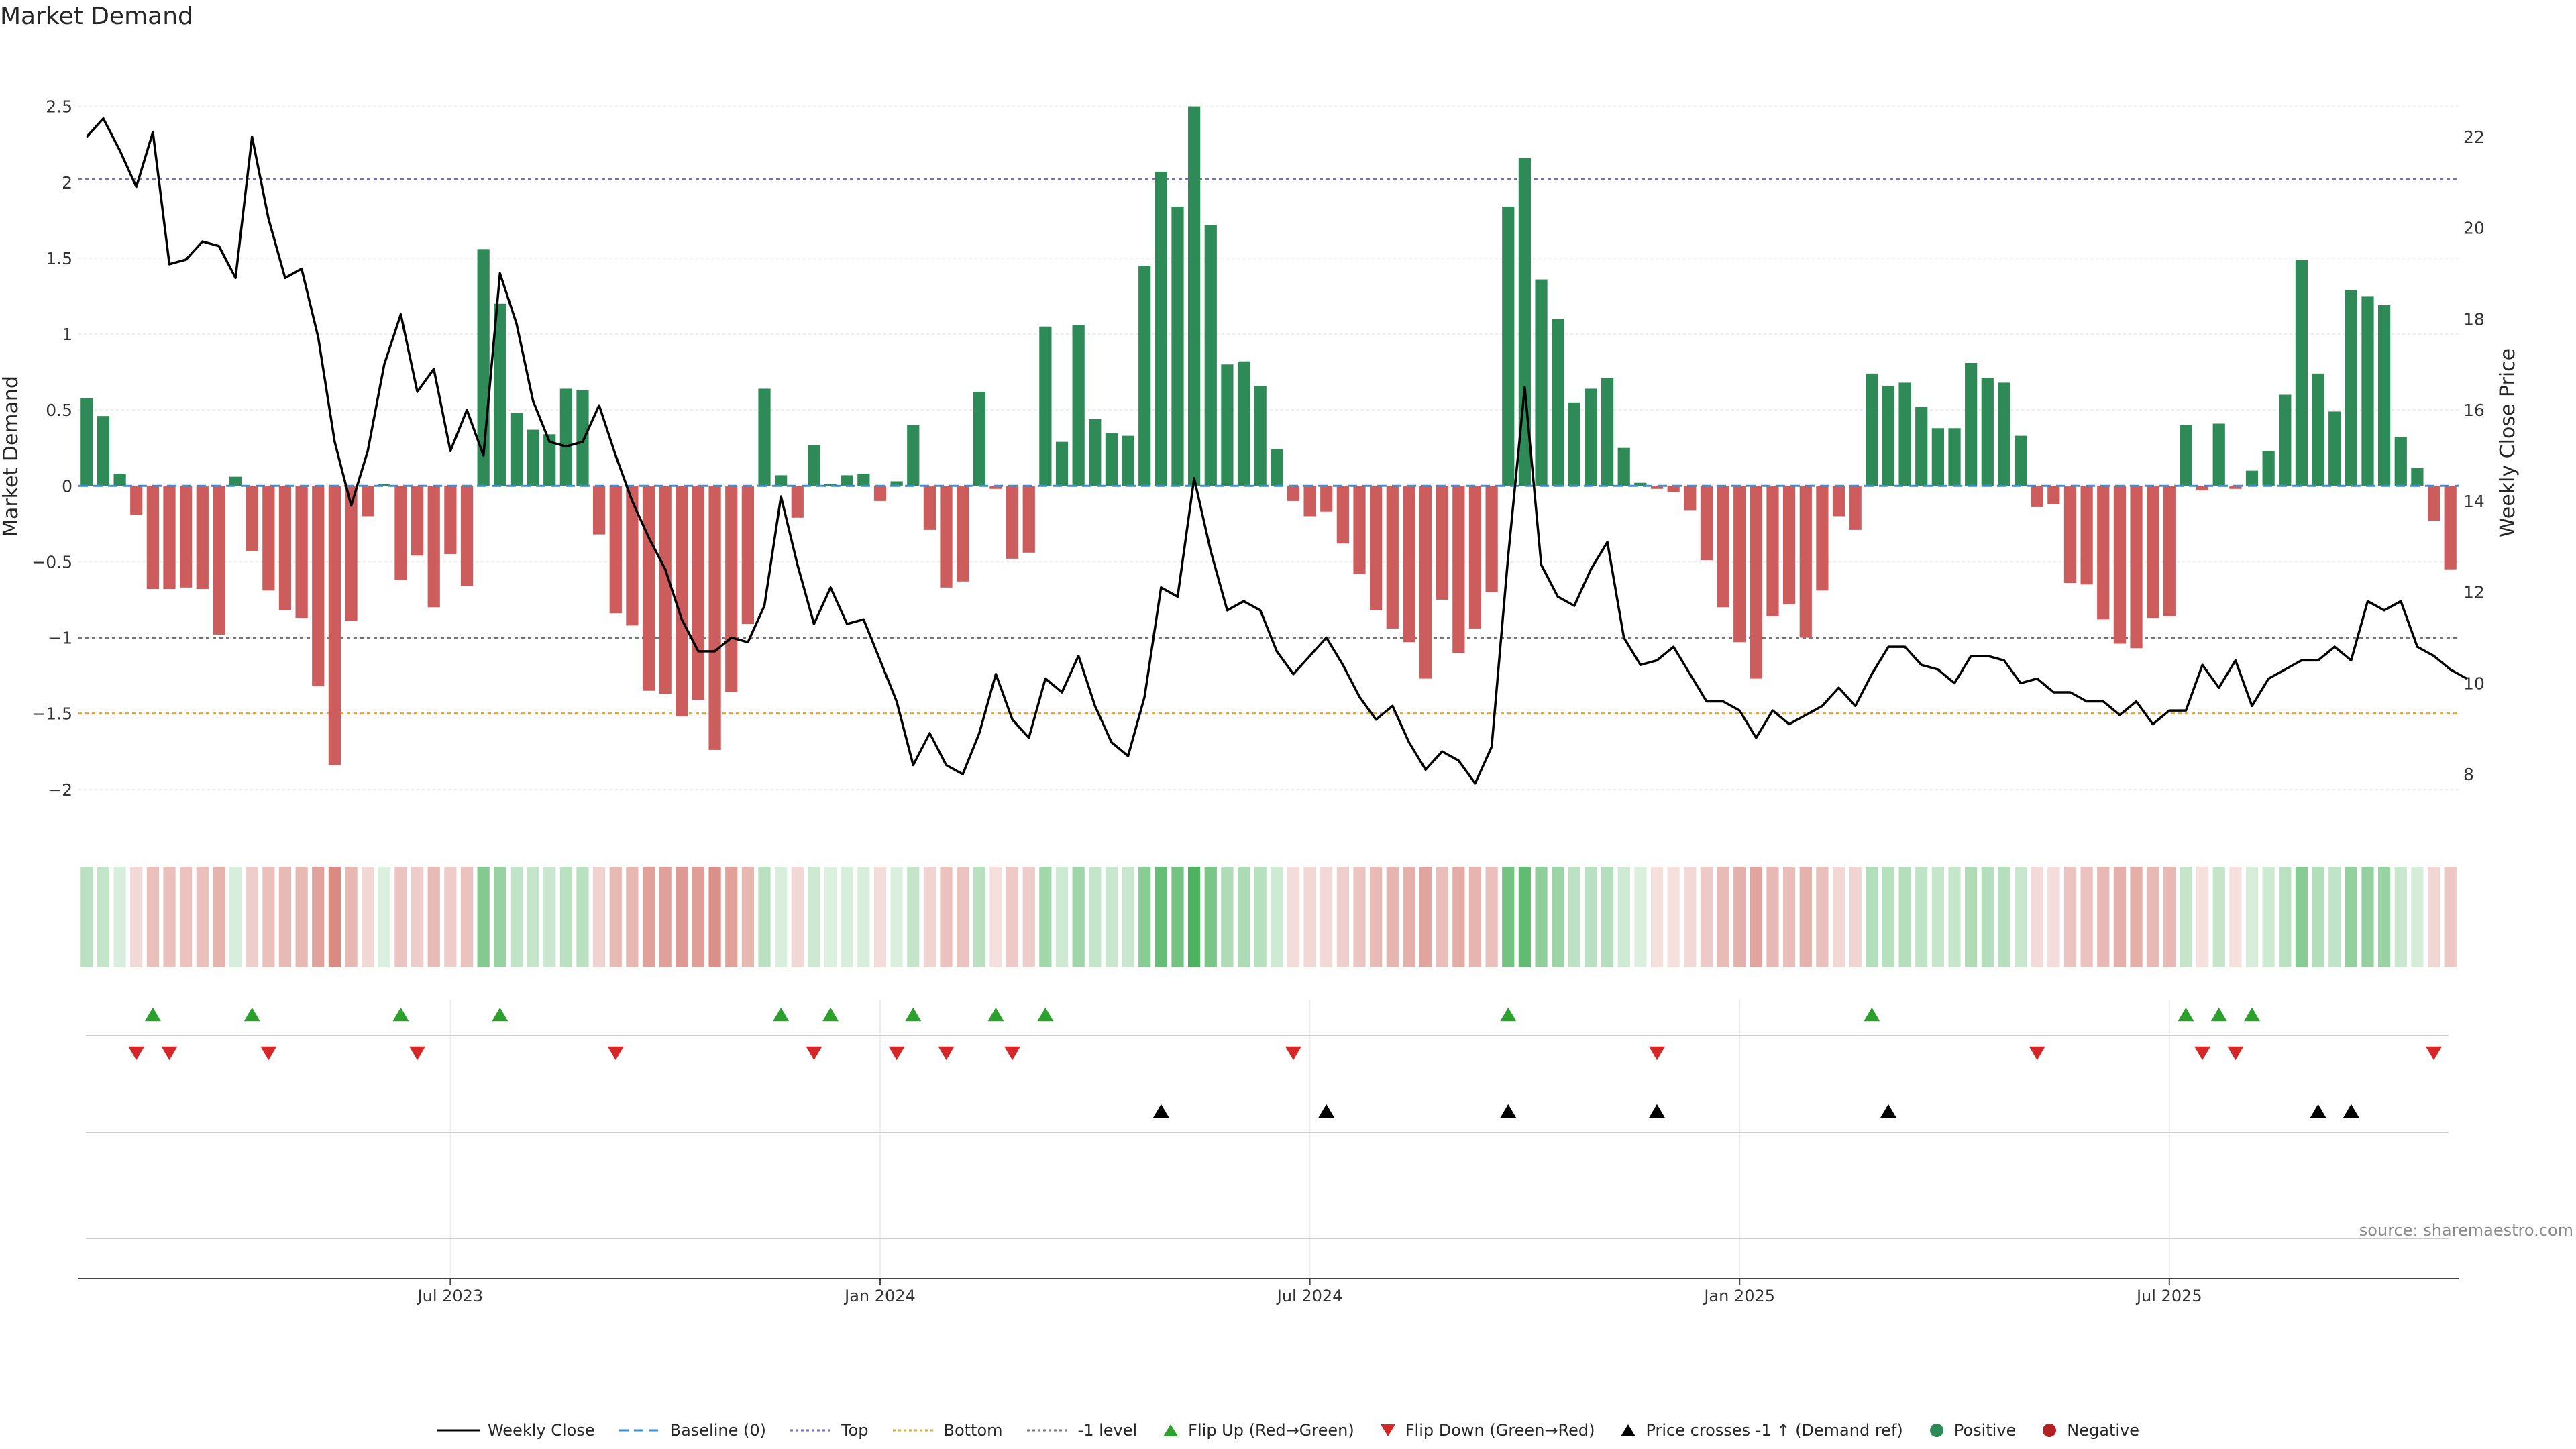 Image resolution: width=2576 pixels, height=1449 pixels. I want to click on legend-item: Bottom, so click(947, 1430).